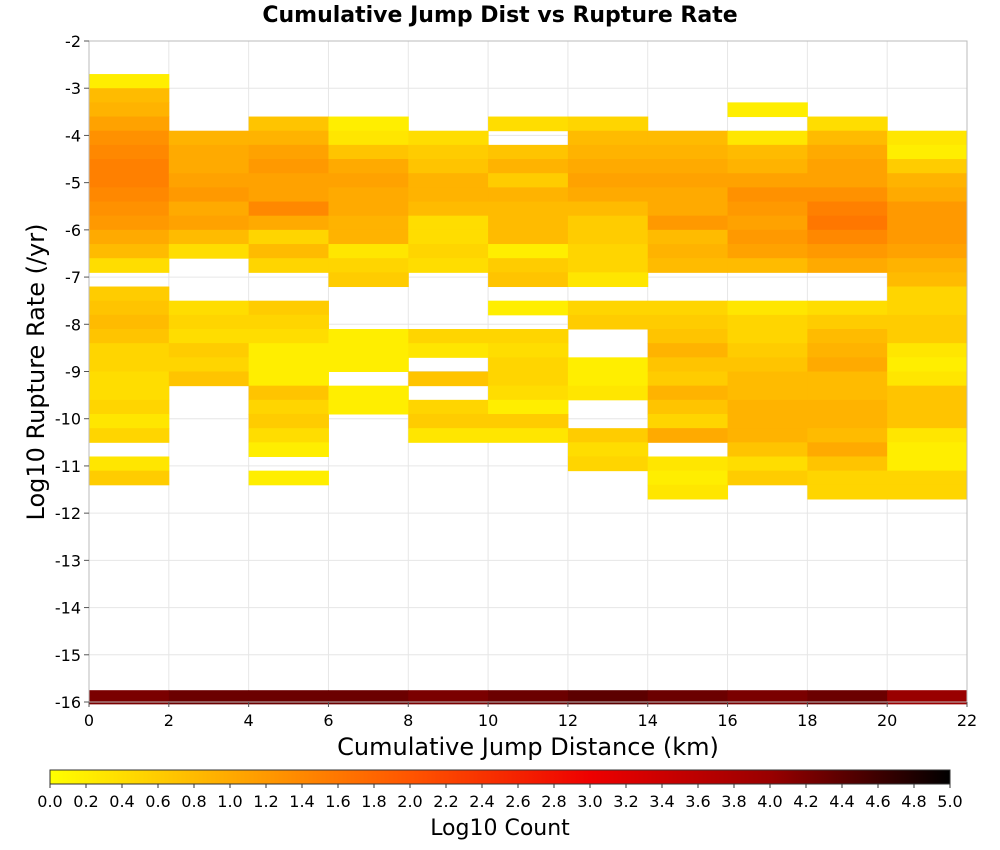 Image resolution: width=1000 pixels, height=850 pixels. What do you see at coordinates (807, 720) in the screenshot?
I see `x-tick-label: 18` at bounding box center [807, 720].